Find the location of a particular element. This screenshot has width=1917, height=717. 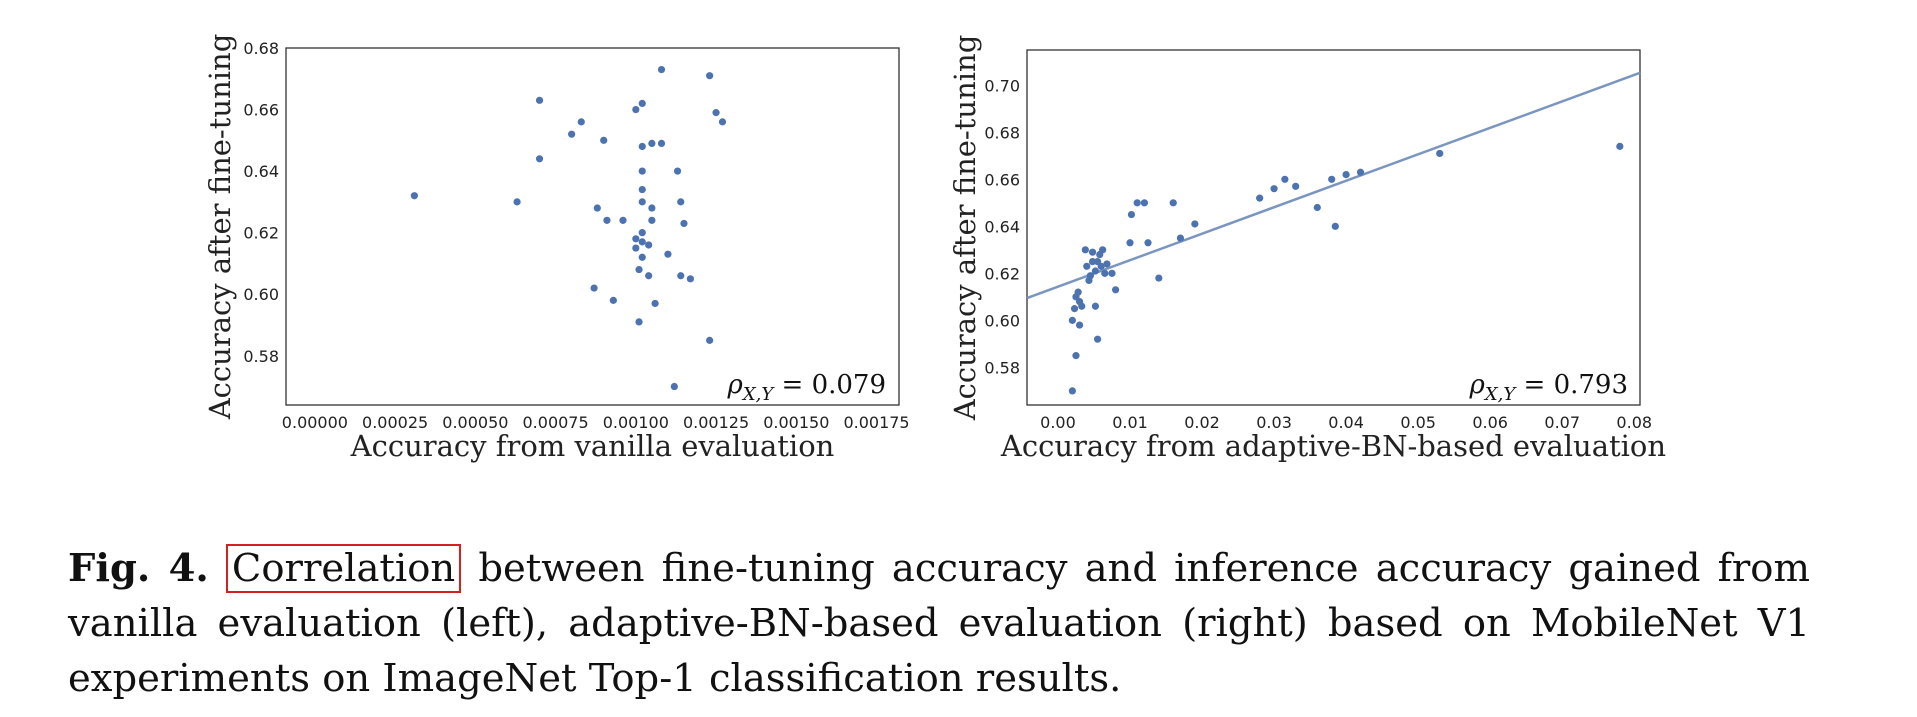

figure-label: Fig. 4. is located at coordinates (138, 568).